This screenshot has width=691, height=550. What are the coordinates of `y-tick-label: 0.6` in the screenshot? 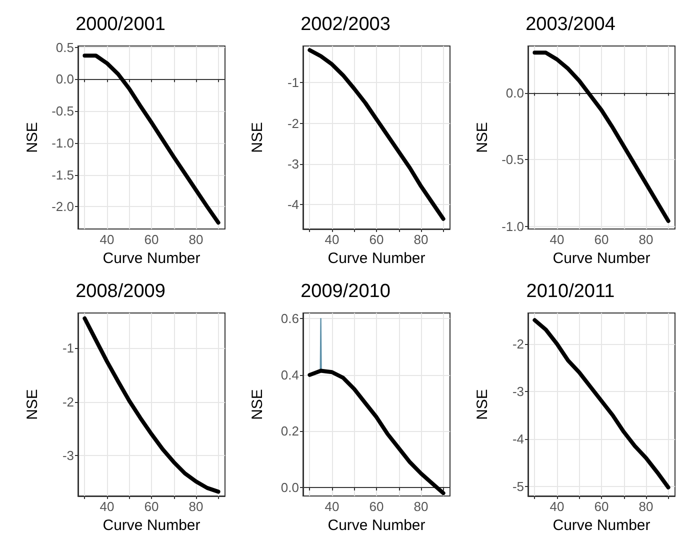 It's located at (289, 318).